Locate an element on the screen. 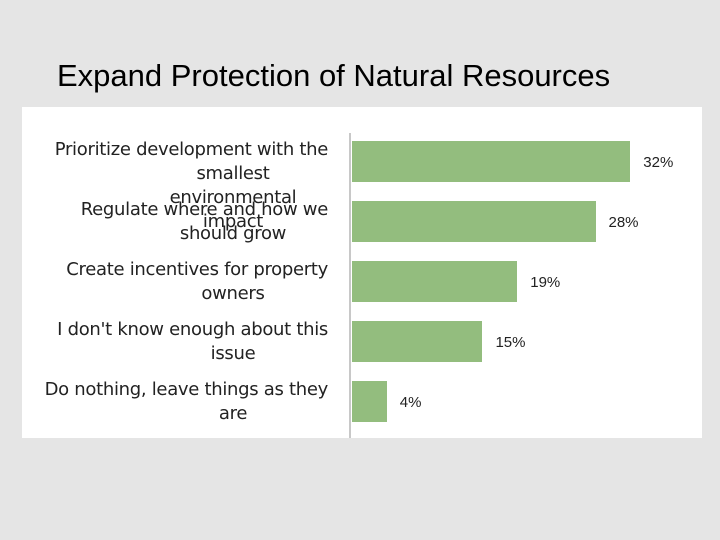 The width and height of the screenshot is (720, 540). category-label-line: Prioritize development with the is located at coordinates (191, 149).